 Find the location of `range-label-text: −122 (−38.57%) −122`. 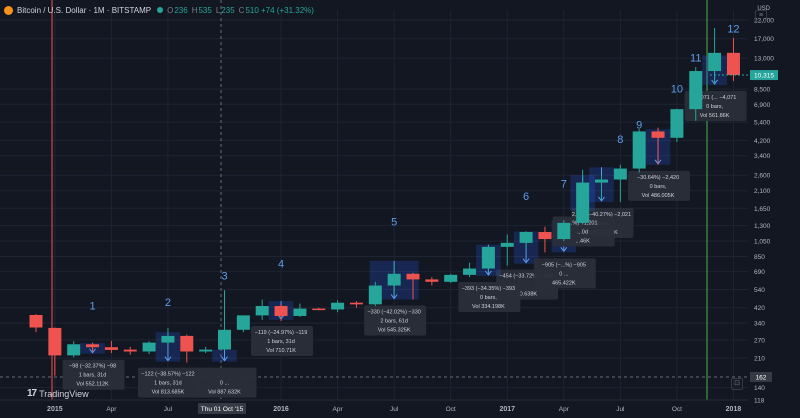

range-label-text: −122 (−38.57%) −122 is located at coordinates (167, 375).